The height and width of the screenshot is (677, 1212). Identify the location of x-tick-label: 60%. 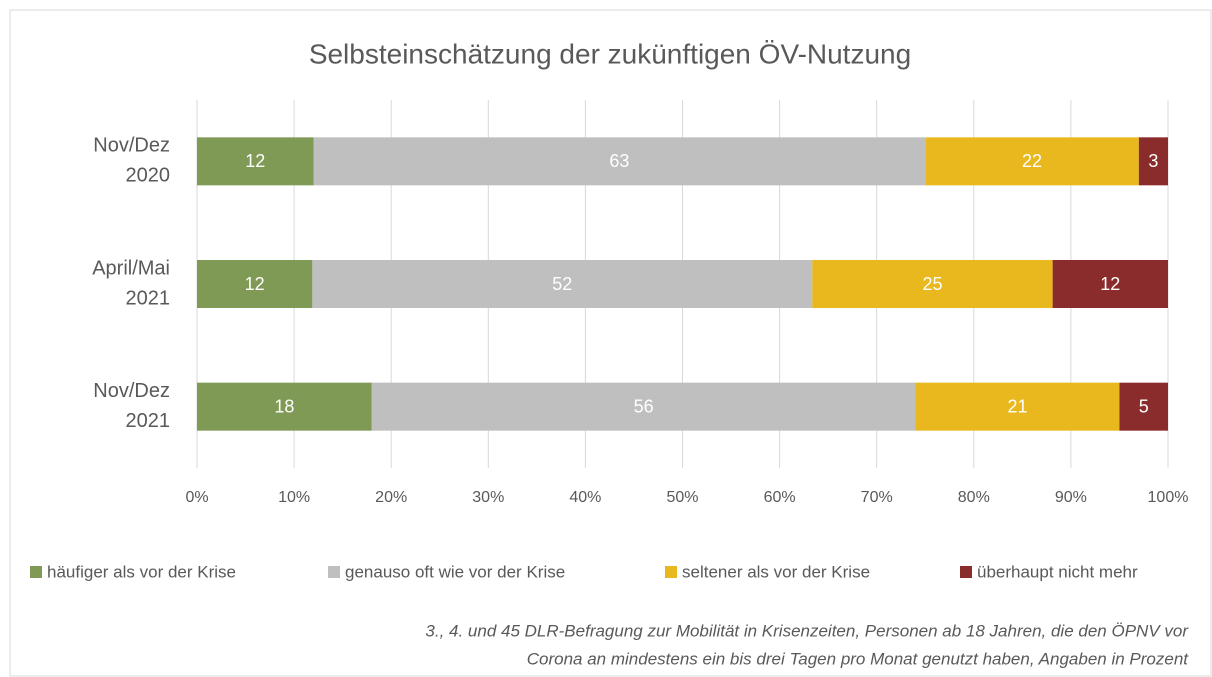
(780, 497).